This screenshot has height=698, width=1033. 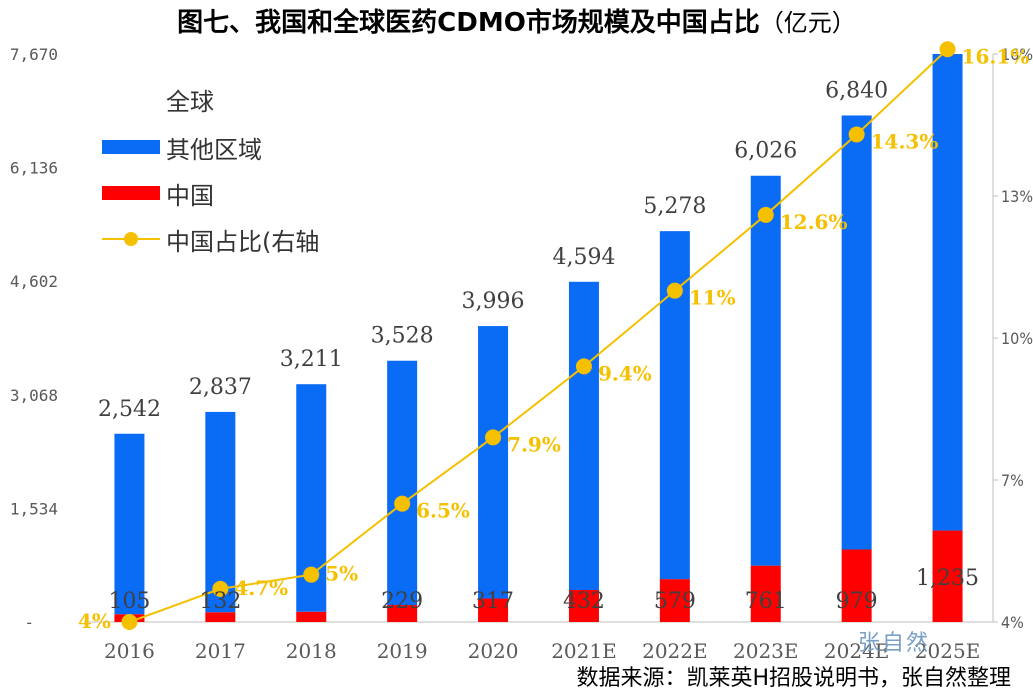 I want to click on share-label: 4.7%, so click(x=261, y=588).